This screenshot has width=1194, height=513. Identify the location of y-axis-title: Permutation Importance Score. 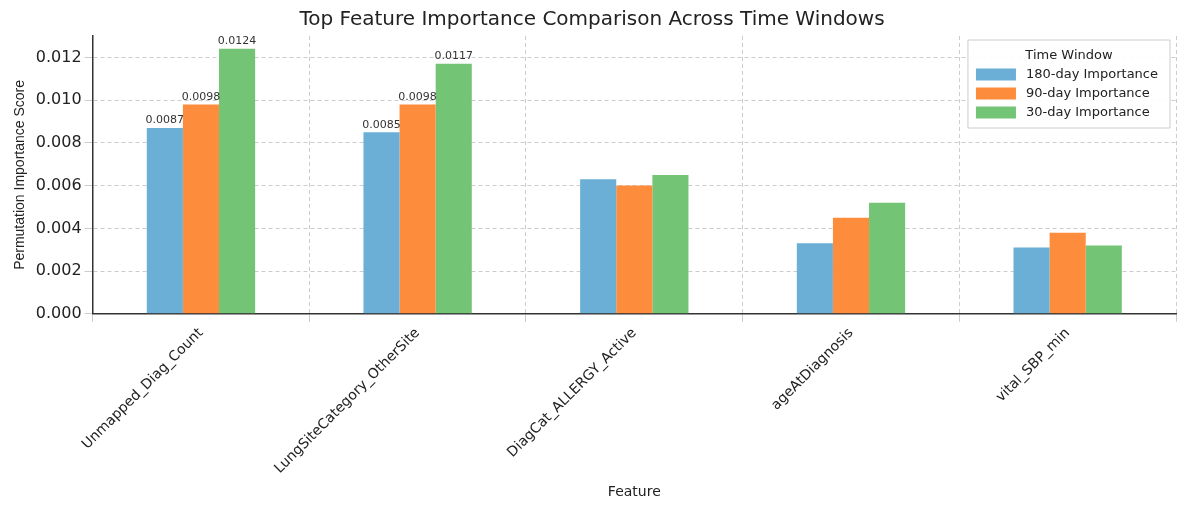
(19, 174).